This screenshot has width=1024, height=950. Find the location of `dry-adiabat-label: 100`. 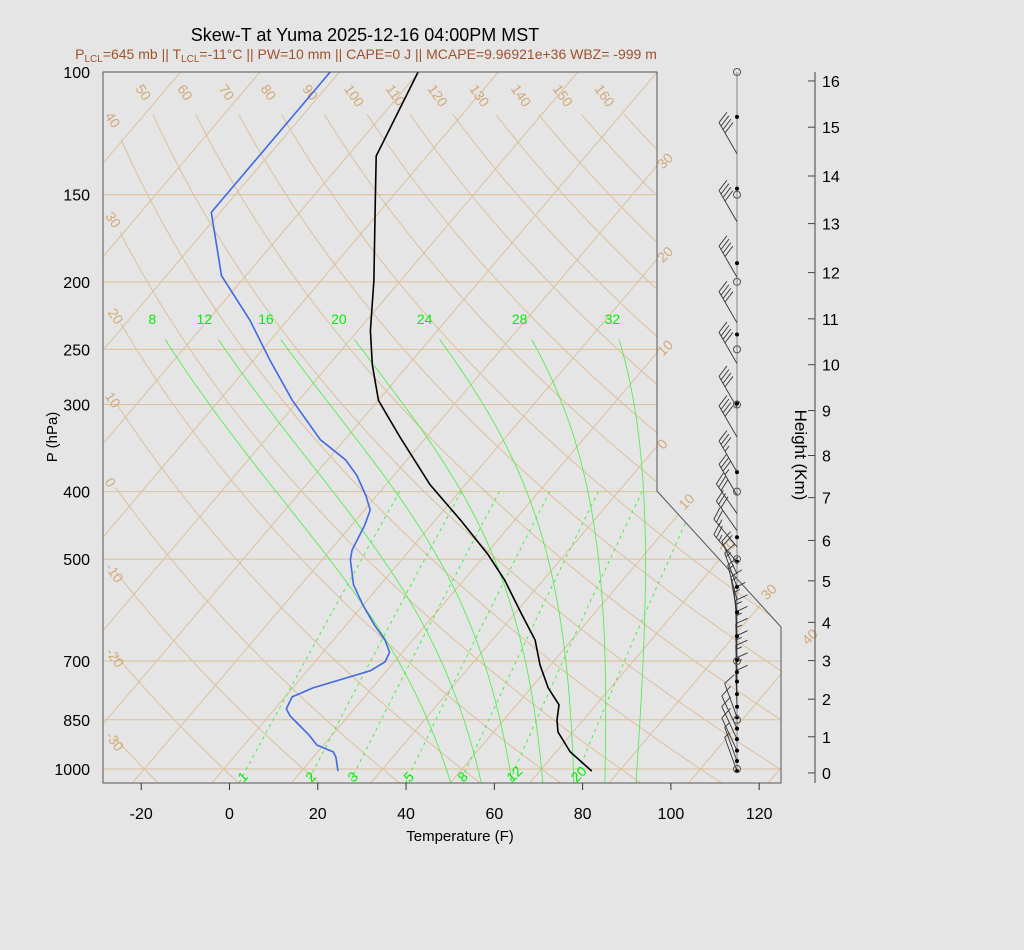

dry-adiabat-label: 100 is located at coordinates (354, 95).